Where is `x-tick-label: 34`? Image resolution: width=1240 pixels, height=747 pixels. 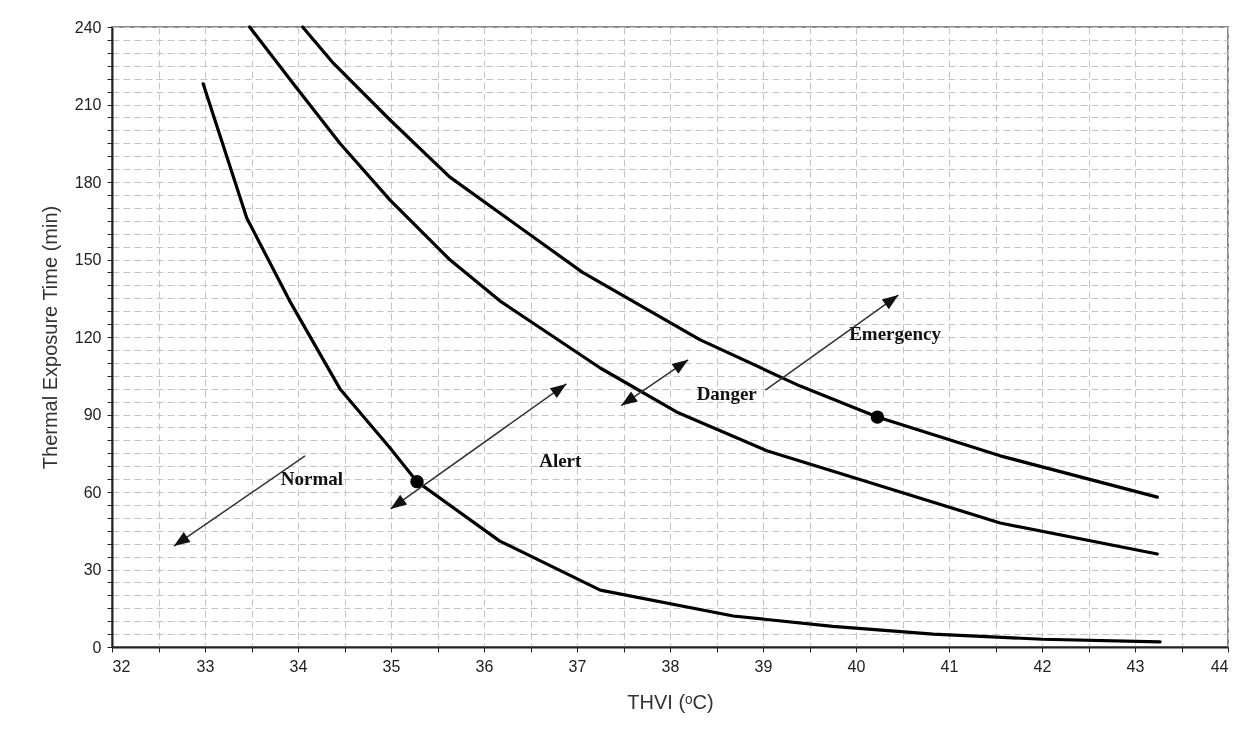 x-tick-label: 34 is located at coordinates (298, 666).